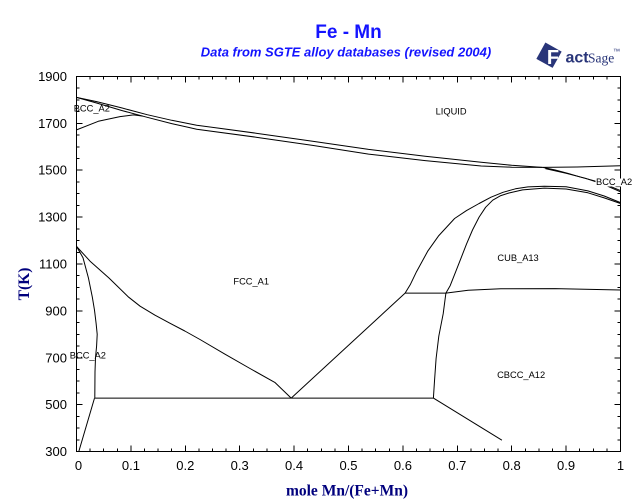 This screenshot has width=640, height=504. Describe the element at coordinates (52, 217) in the screenshot. I see `svg-text: 1300` at that location.